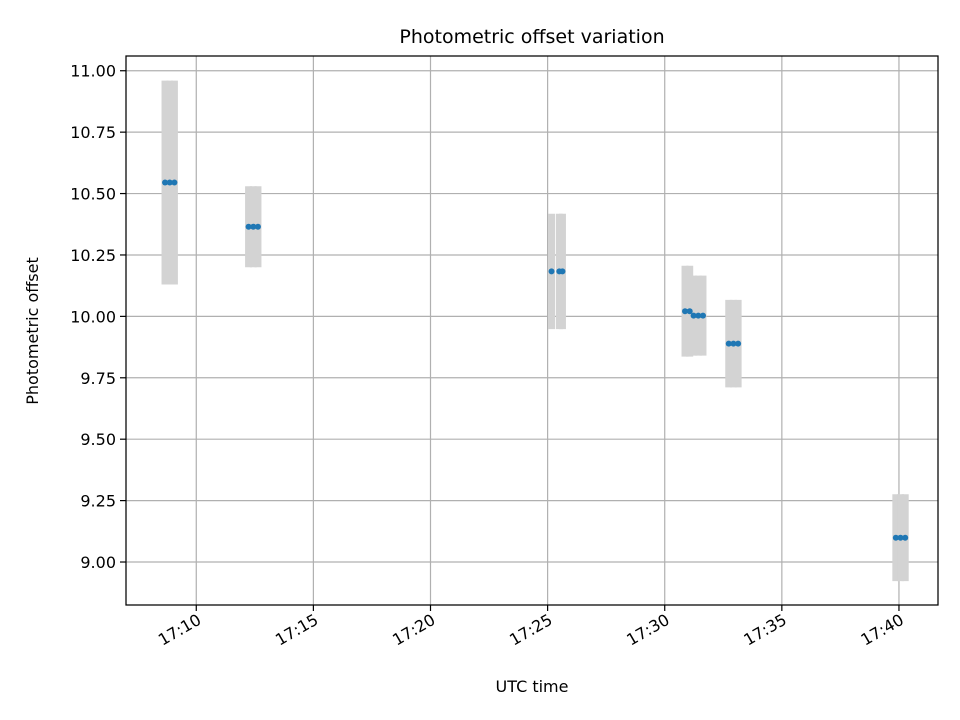 Image resolution: width=960 pixels, height=720 pixels. I want to click on y-tick-label: 9.50, so click(98, 439).